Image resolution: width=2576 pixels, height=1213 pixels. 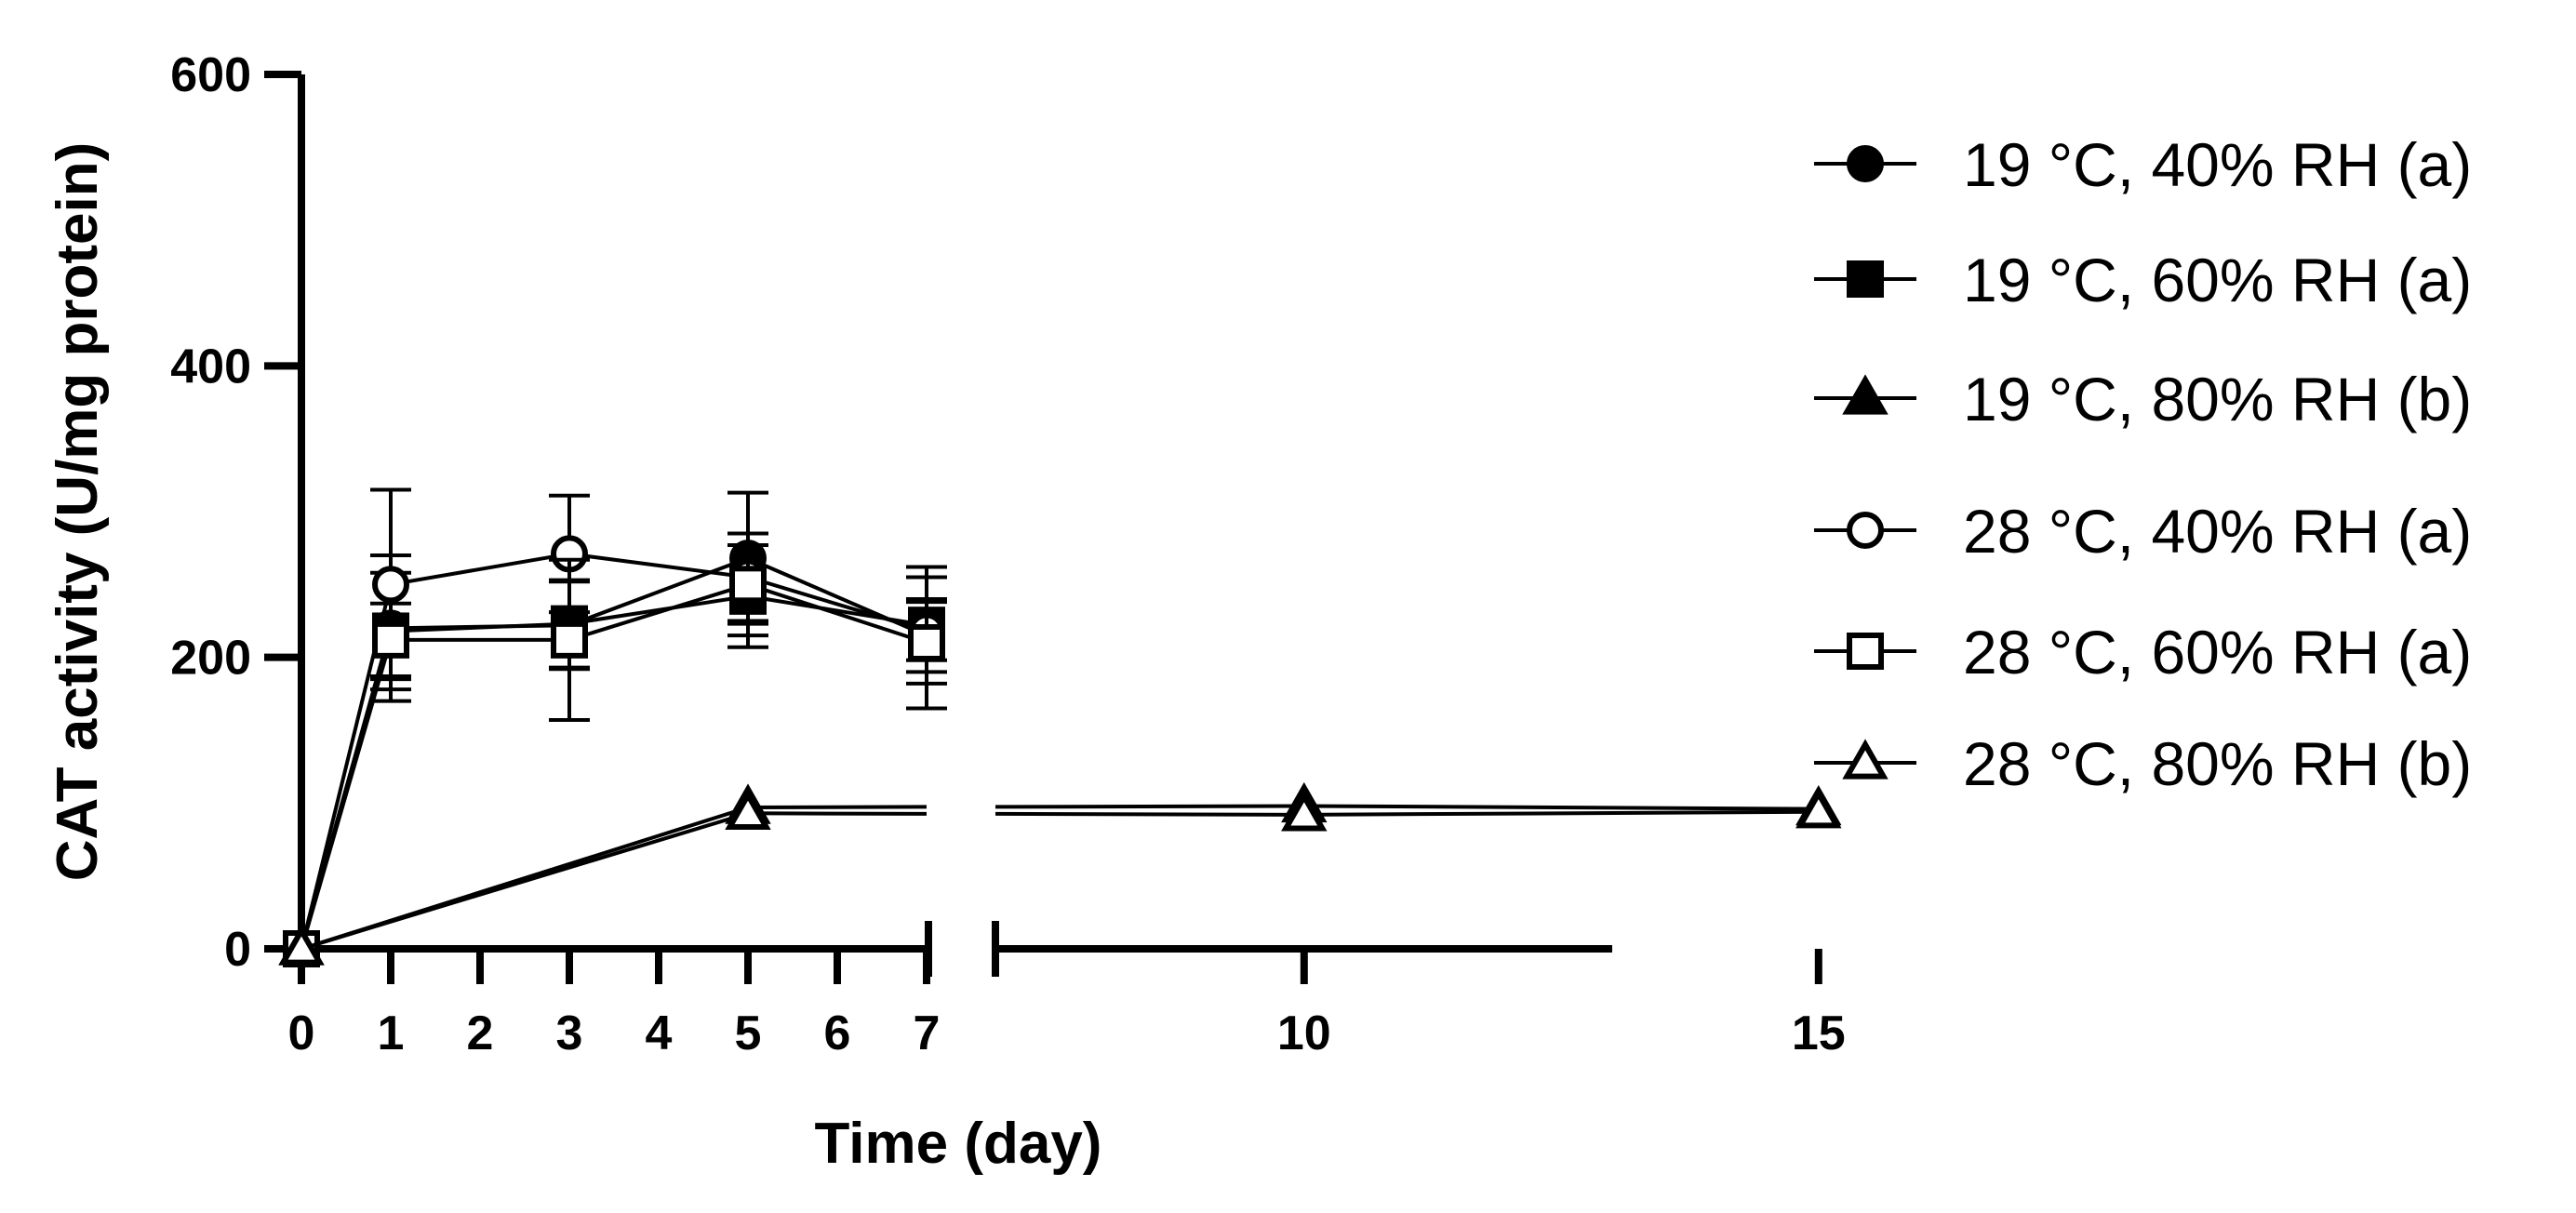 I want to click on y-ticks: 0 200 400 600, so click(x=235, y=512).